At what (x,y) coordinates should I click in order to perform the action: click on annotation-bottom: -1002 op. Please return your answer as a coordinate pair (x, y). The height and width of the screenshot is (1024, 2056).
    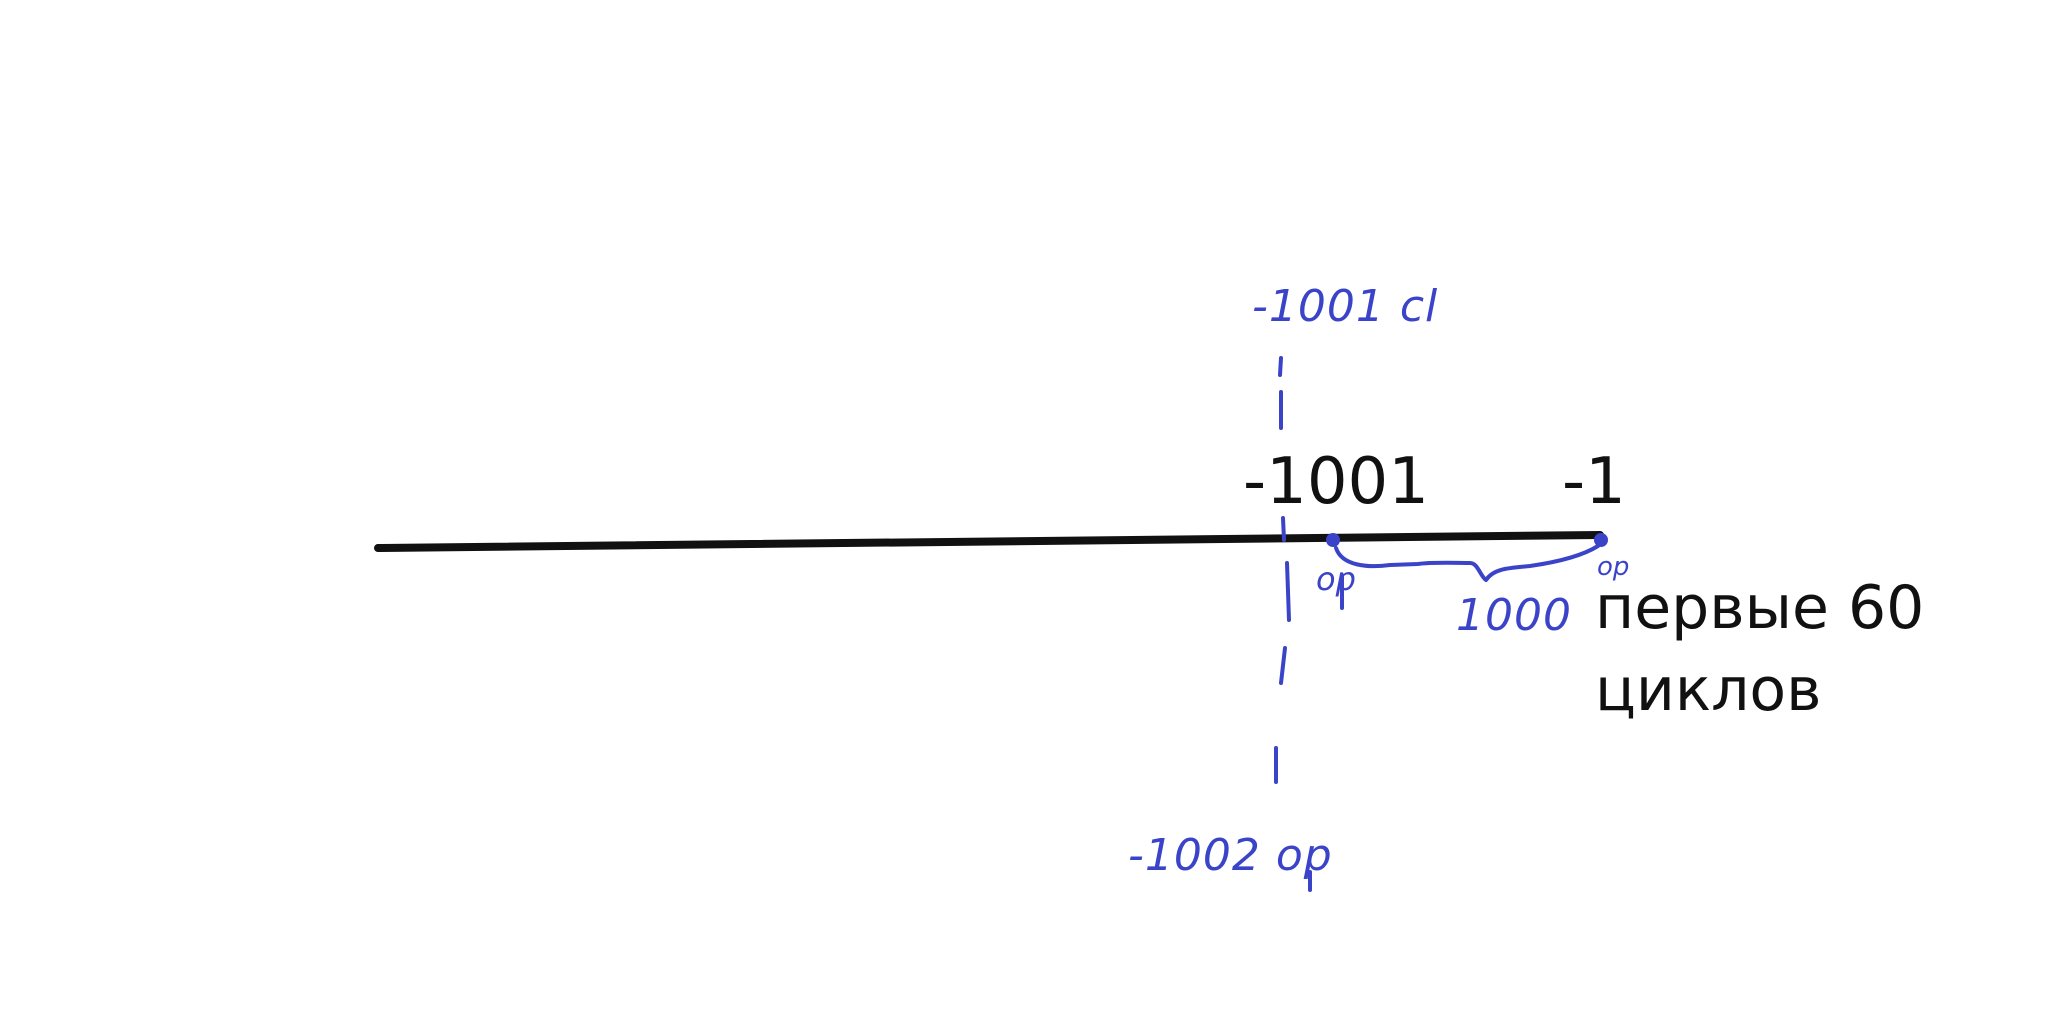
    Looking at the image, I should click on (1230, 855).